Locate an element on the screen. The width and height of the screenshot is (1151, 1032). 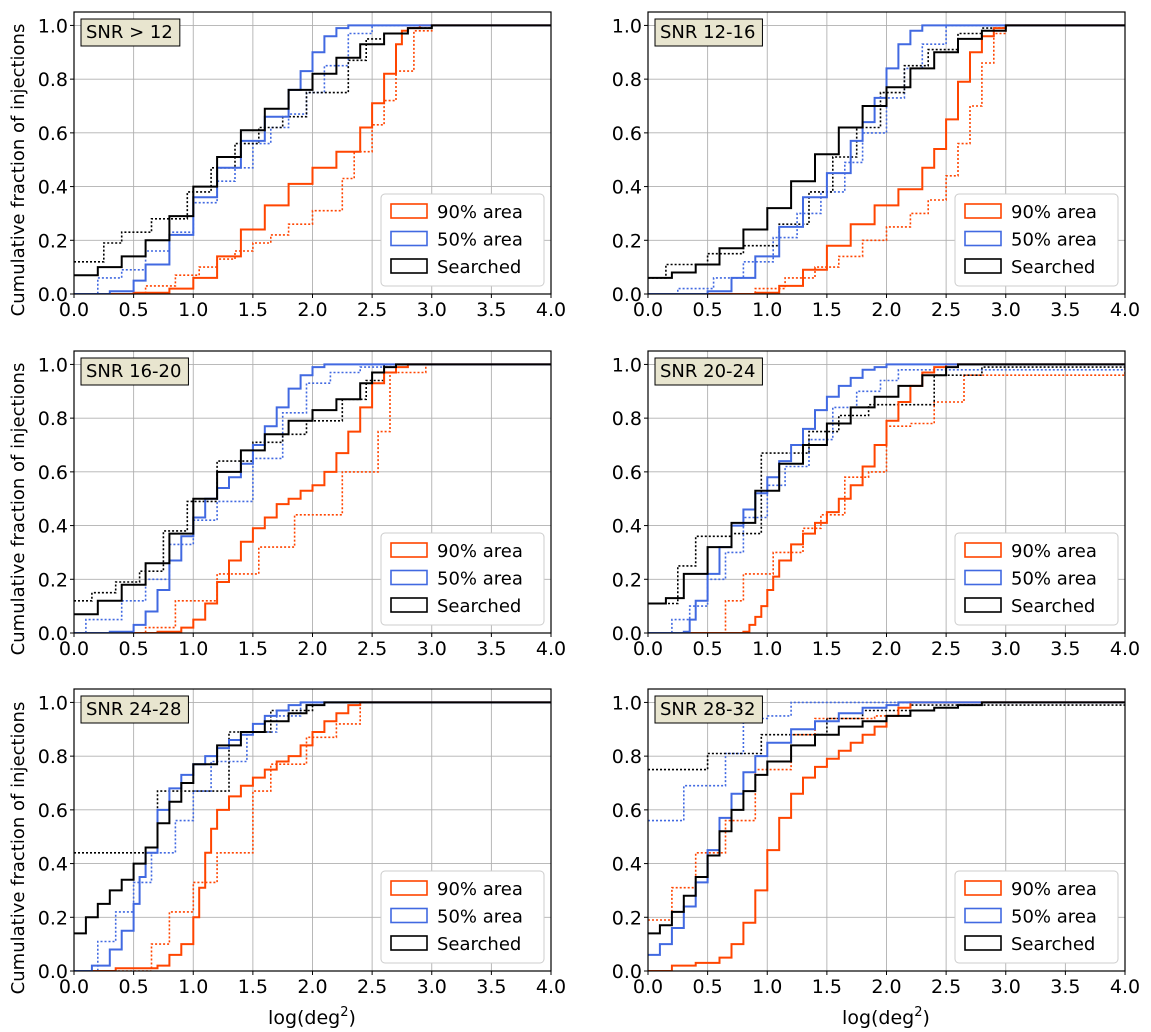
panel-label-text: SNR 12-16 is located at coordinates (707, 32).